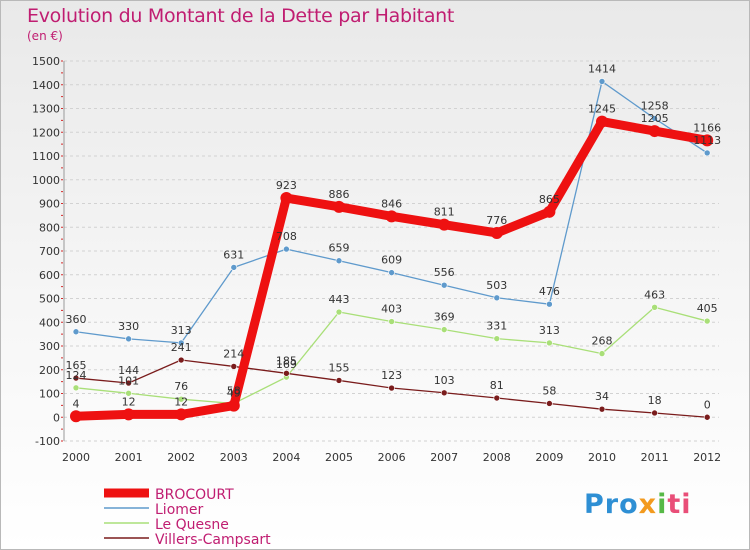  Describe the element at coordinates (46, 180) in the screenshot. I see `y-tick-label: 1000` at that location.